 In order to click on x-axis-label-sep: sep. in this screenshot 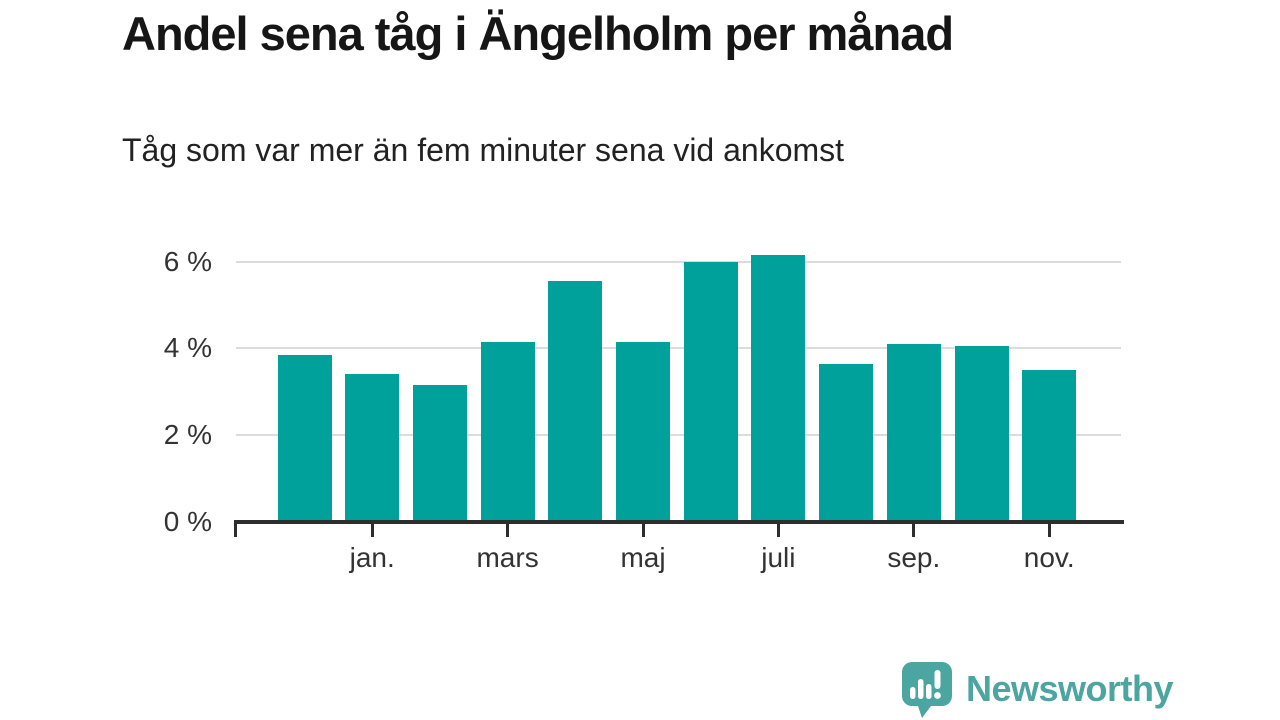, I will do `click(914, 557)`.